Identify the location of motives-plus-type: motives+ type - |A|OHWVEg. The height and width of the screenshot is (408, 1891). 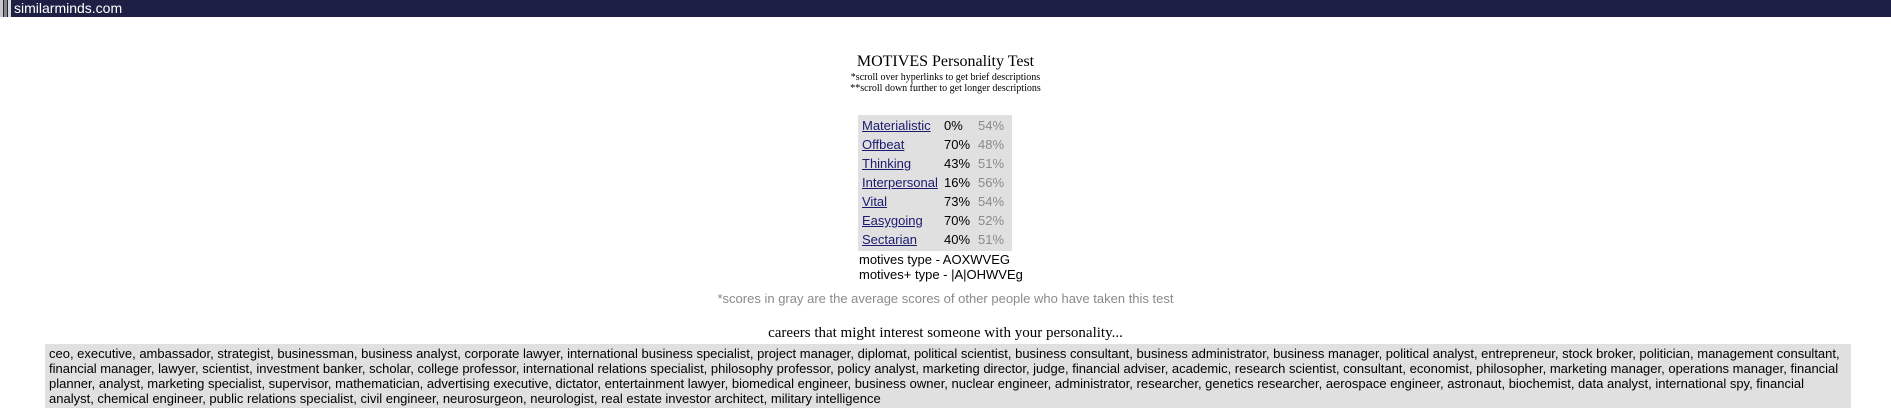
(941, 274).